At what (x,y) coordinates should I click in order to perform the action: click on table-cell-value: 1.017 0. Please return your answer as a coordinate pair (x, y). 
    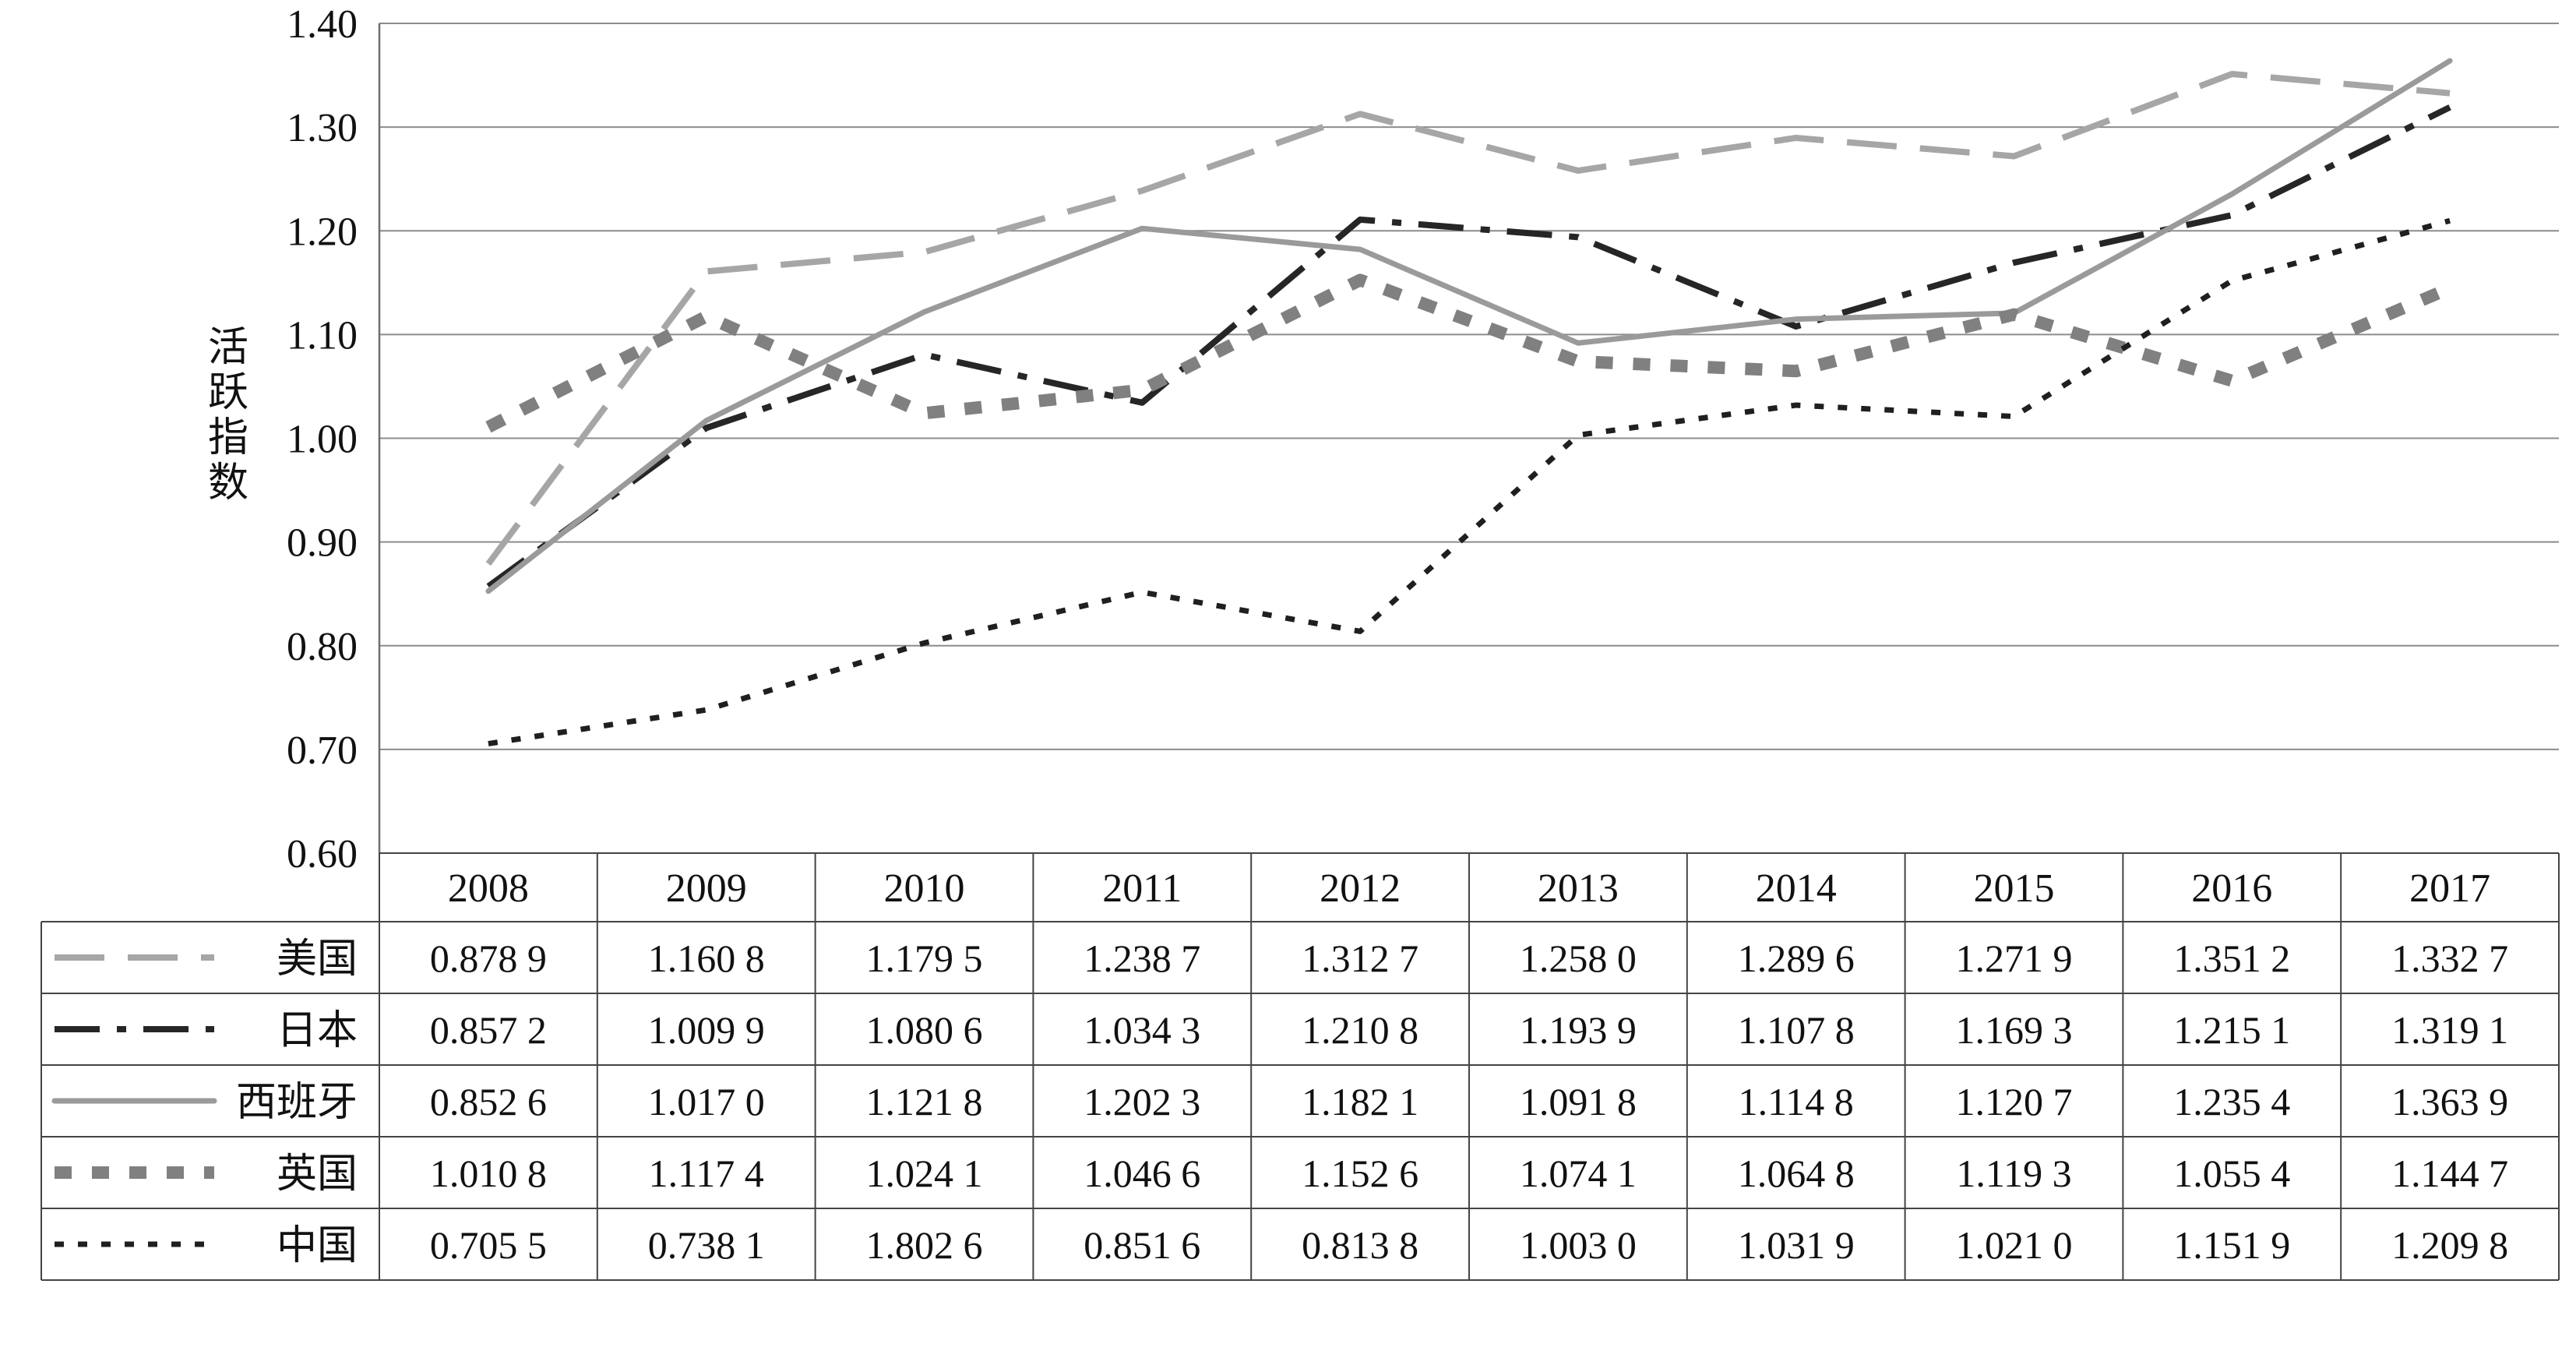
    Looking at the image, I should click on (707, 1101).